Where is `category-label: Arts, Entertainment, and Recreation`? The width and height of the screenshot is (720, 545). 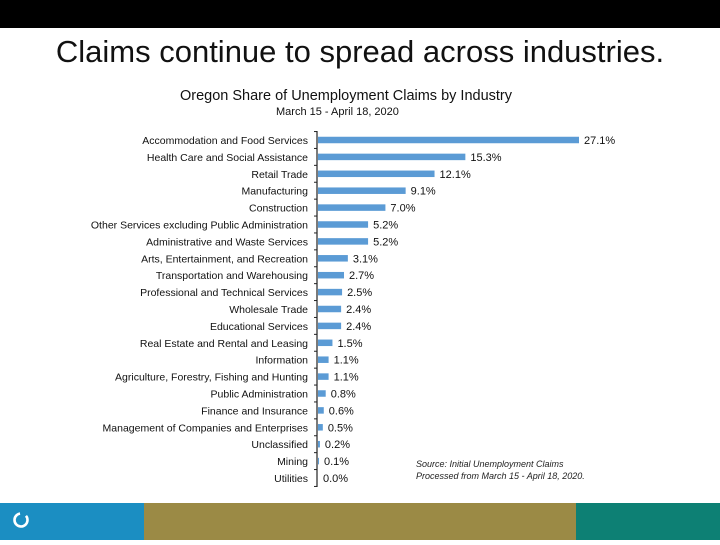 category-label: Arts, Entertainment, and Recreation is located at coordinates (224, 259).